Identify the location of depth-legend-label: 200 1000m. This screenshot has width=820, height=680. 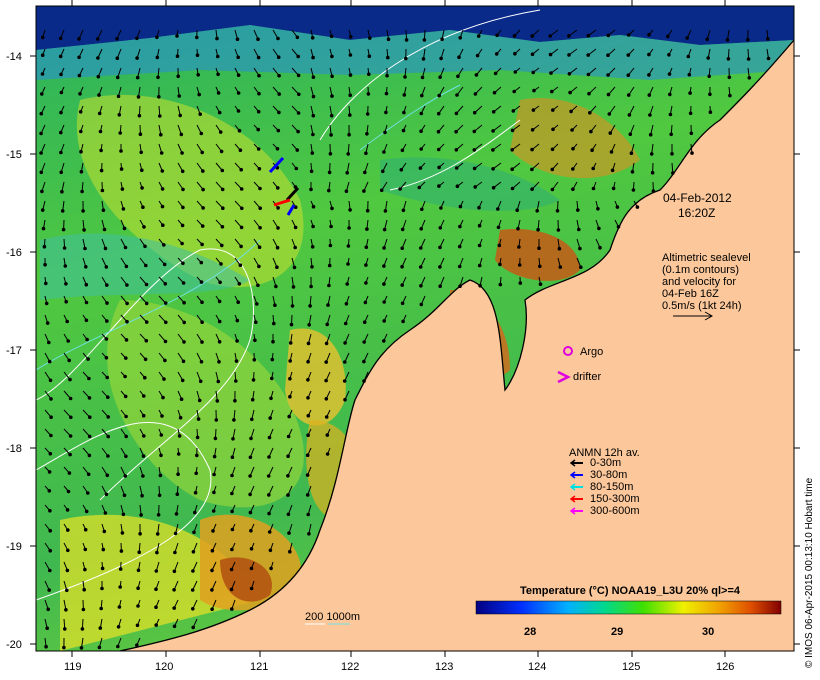
(332, 617).